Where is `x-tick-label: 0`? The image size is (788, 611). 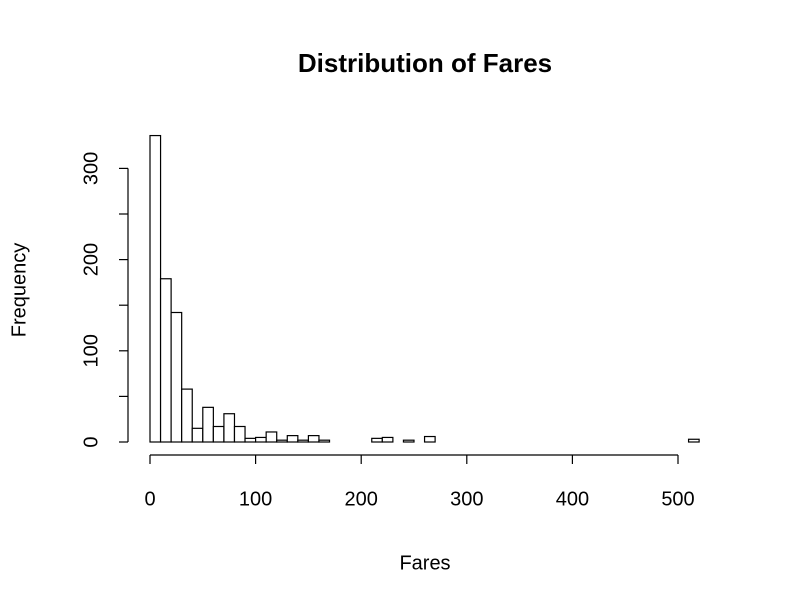 x-tick-label: 0 is located at coordinates (149, 499).